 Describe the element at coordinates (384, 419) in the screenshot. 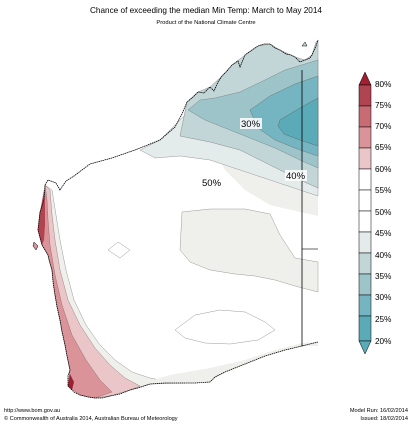

I see `footer-issued: Issued: 18/02/2014` at that location.